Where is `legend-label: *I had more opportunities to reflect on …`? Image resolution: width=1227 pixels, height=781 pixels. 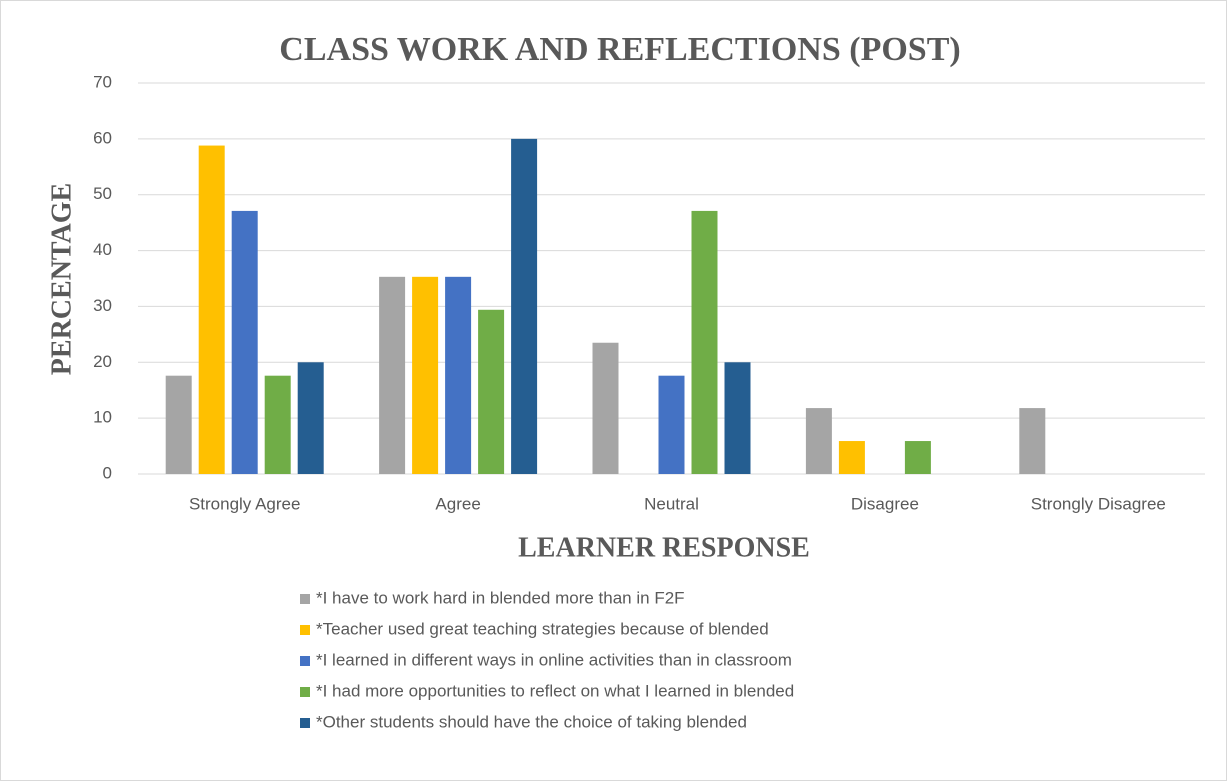 legend-label: *I had more opportunities to reflect on … is located at coordinates (555, 690).